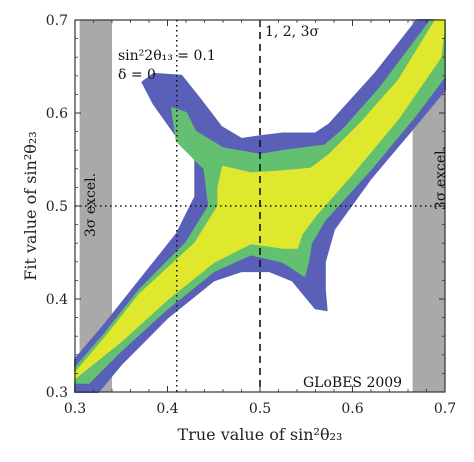 Image resolution: width=474 pixels, height=462 pixels. What do you see at coordinates (57, 114) in the screenshot?
I see `y-tick-label-3: 0.6` at bounding box center [57, 114].